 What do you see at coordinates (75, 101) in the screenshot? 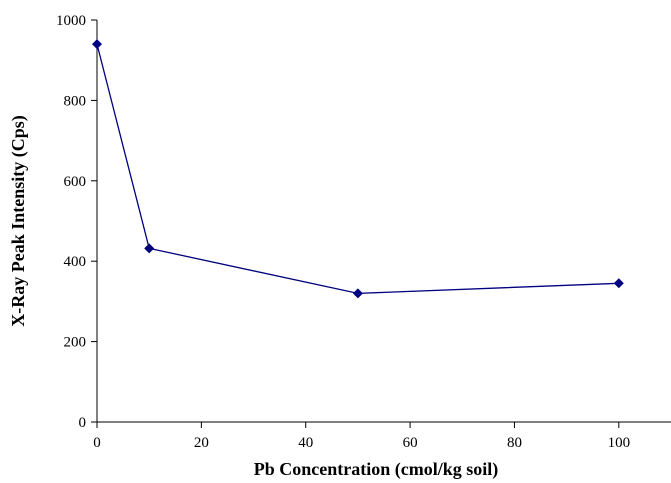
I see `y-tick-label: 800` at bounding box center [75, 101].